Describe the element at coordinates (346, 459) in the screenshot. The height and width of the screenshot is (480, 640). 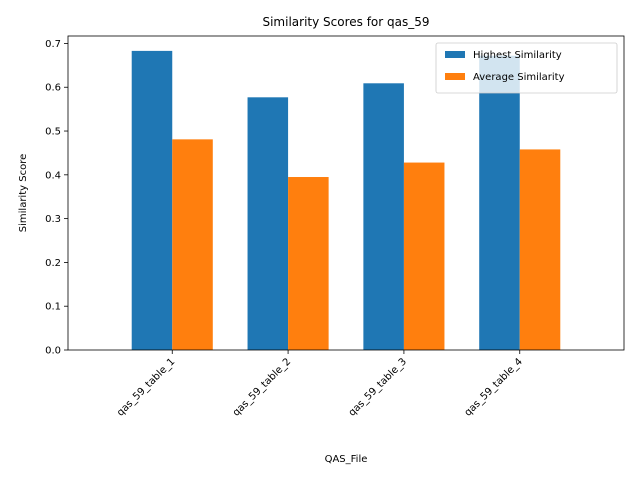
I see `x-axis-title: QAS_File` at that location.